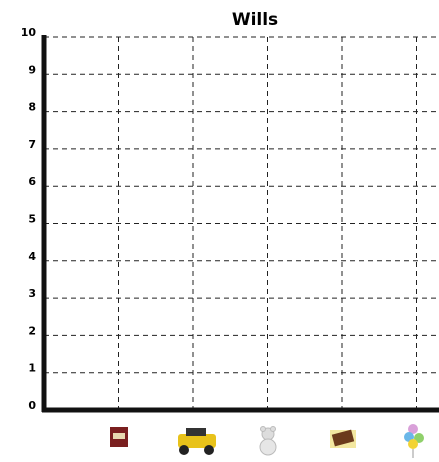  Describe the element at coordinates (32, 181) in the screenshot. I see `y-tick-label: 6` at that location.